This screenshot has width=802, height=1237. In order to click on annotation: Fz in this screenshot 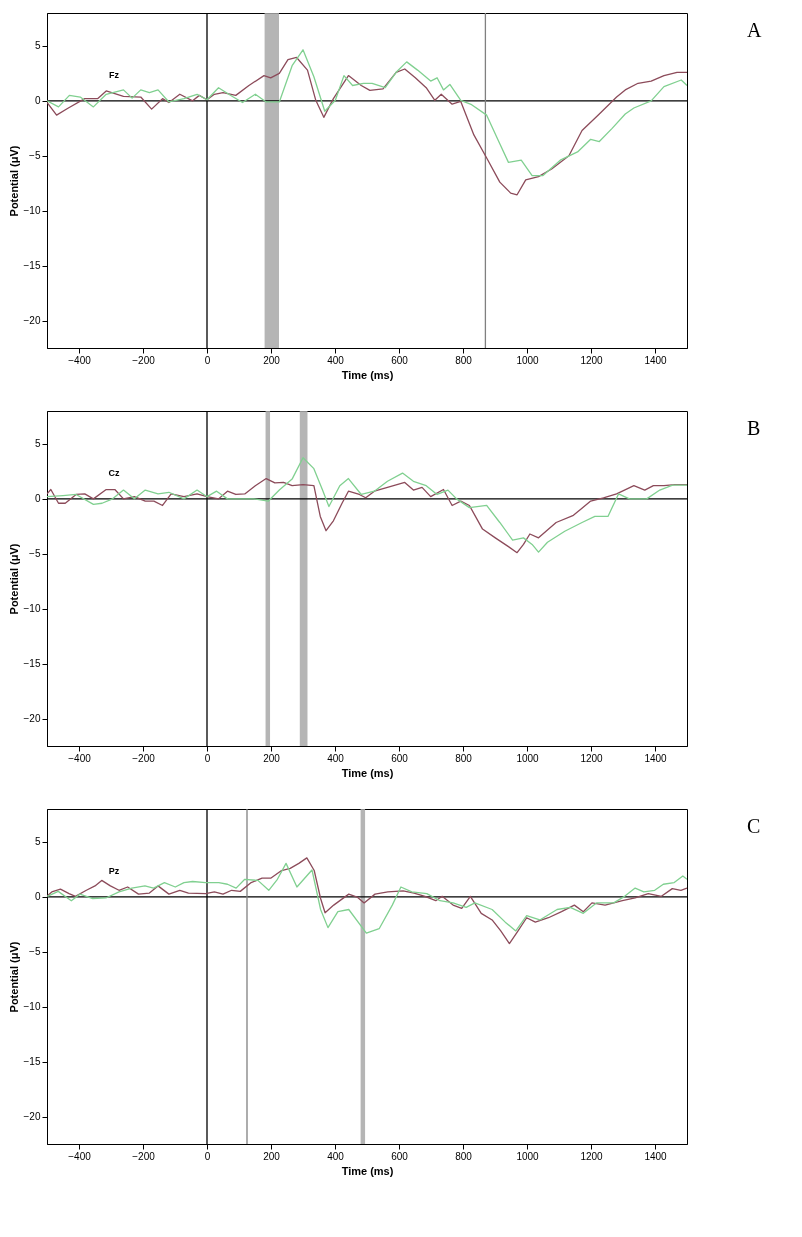, I will do `click(114, 75)`.